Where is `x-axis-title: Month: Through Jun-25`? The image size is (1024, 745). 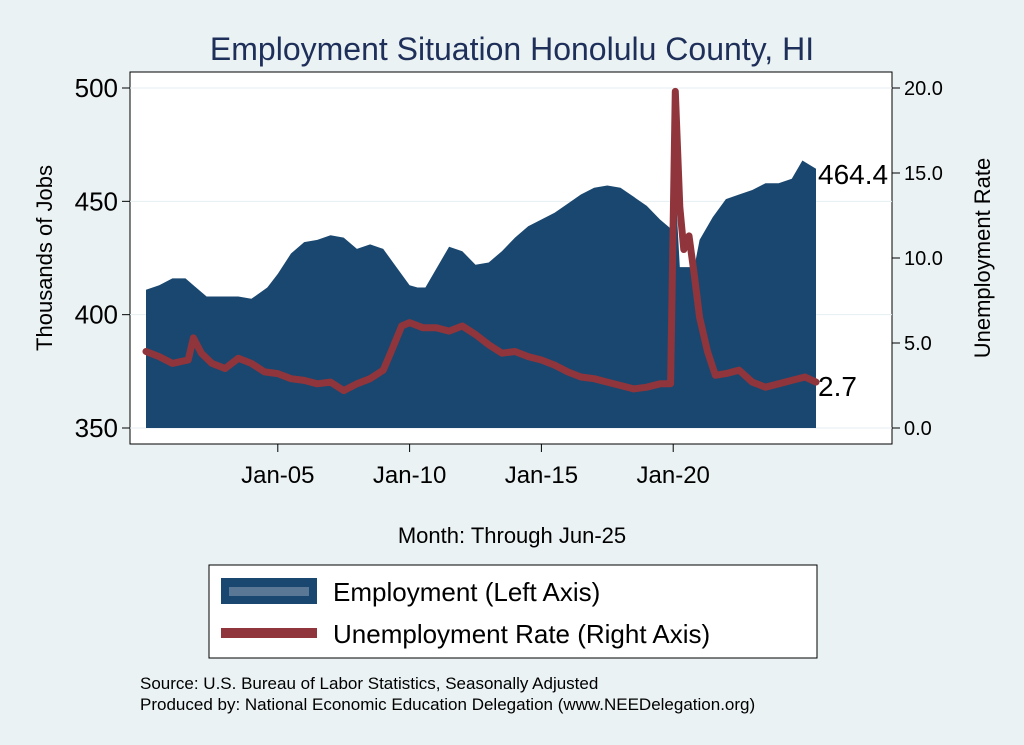 x-axis-title: Month: Through Jun-25 is located at coordinates (512, 535).